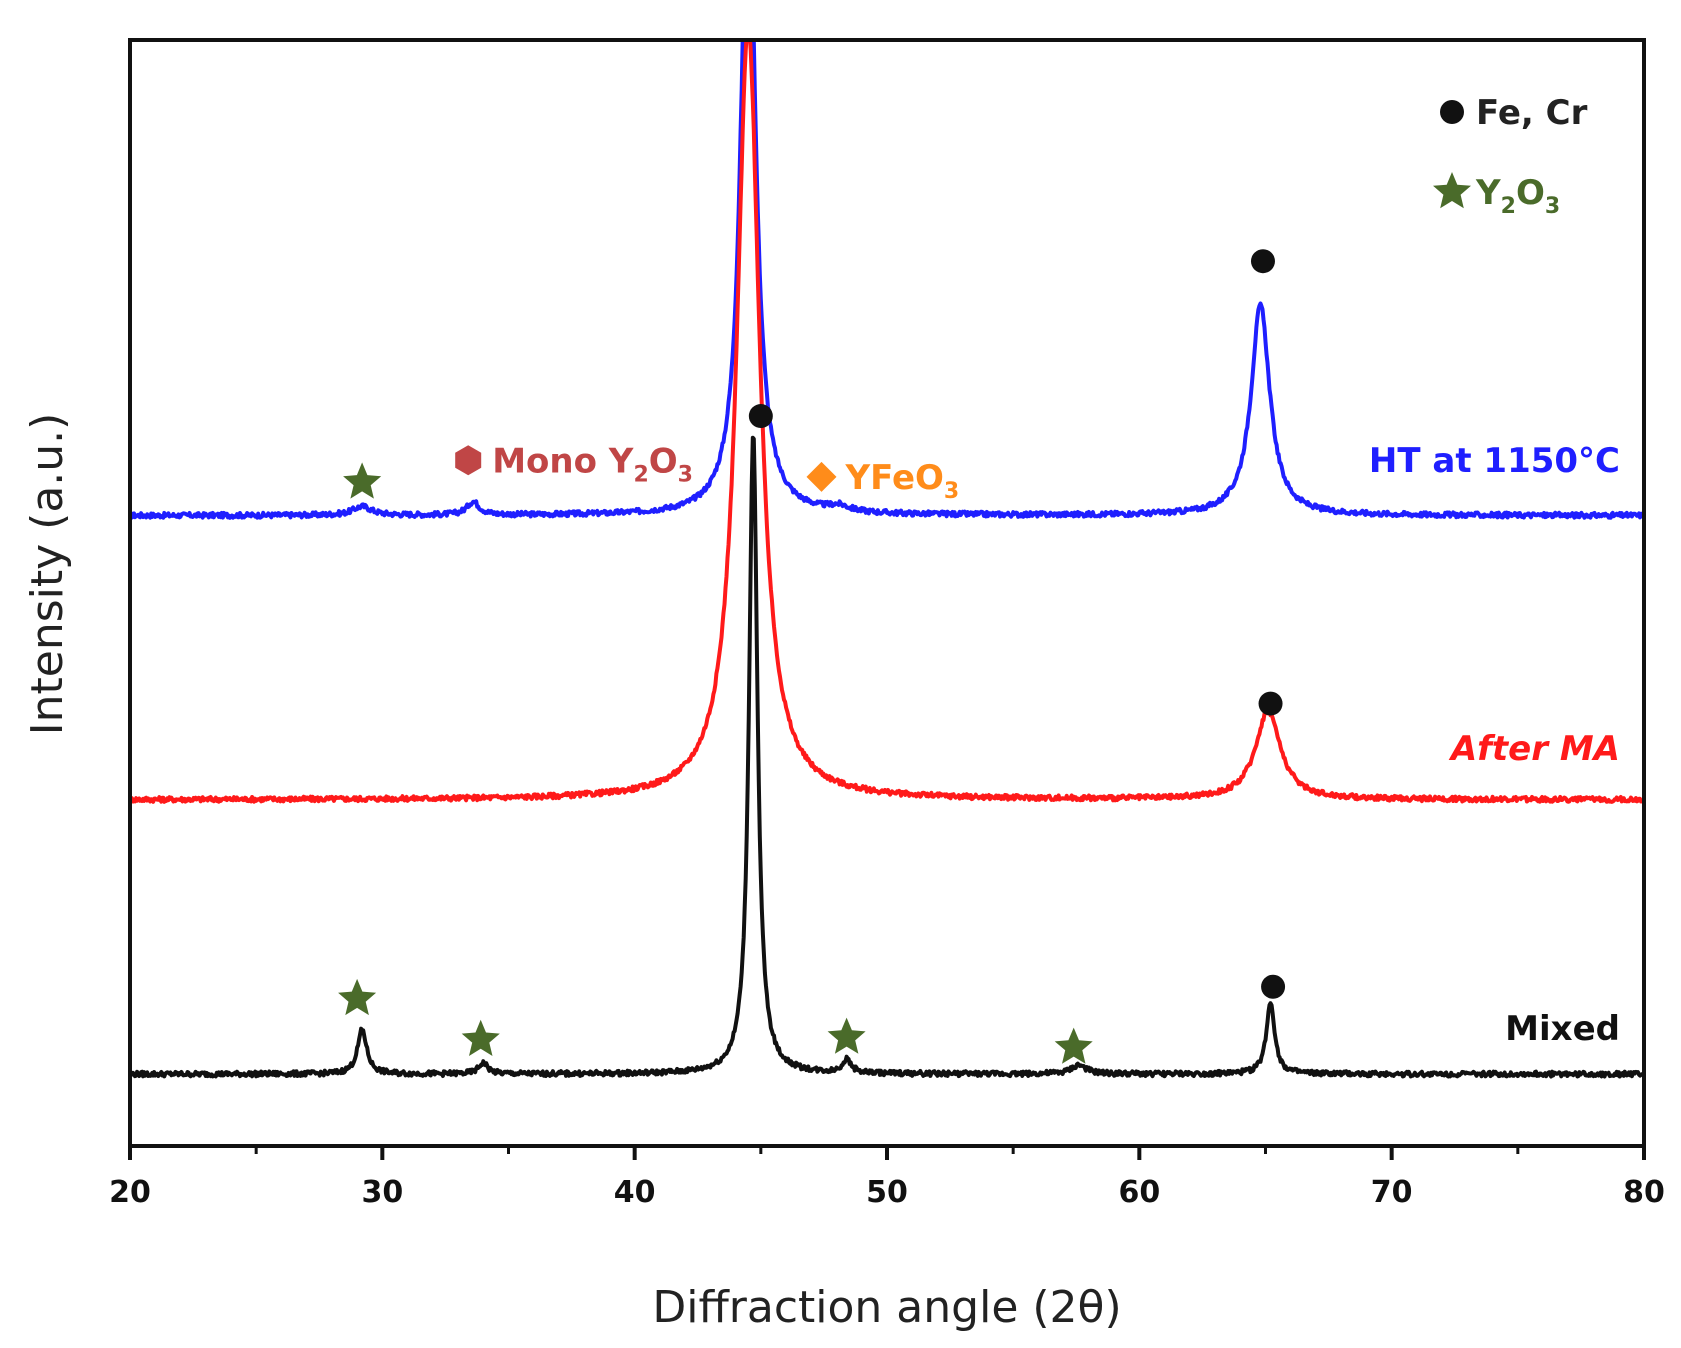  Describe the element at coordinates (1392, 1192) in the screenshot. I see `x-tick-label: 70` at that location.